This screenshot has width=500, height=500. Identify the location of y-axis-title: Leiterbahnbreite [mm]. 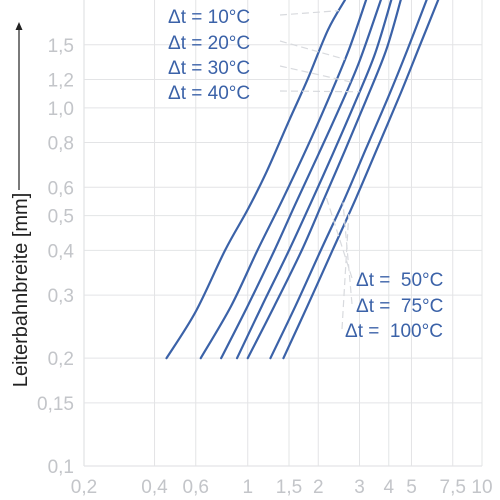
(21, 290).